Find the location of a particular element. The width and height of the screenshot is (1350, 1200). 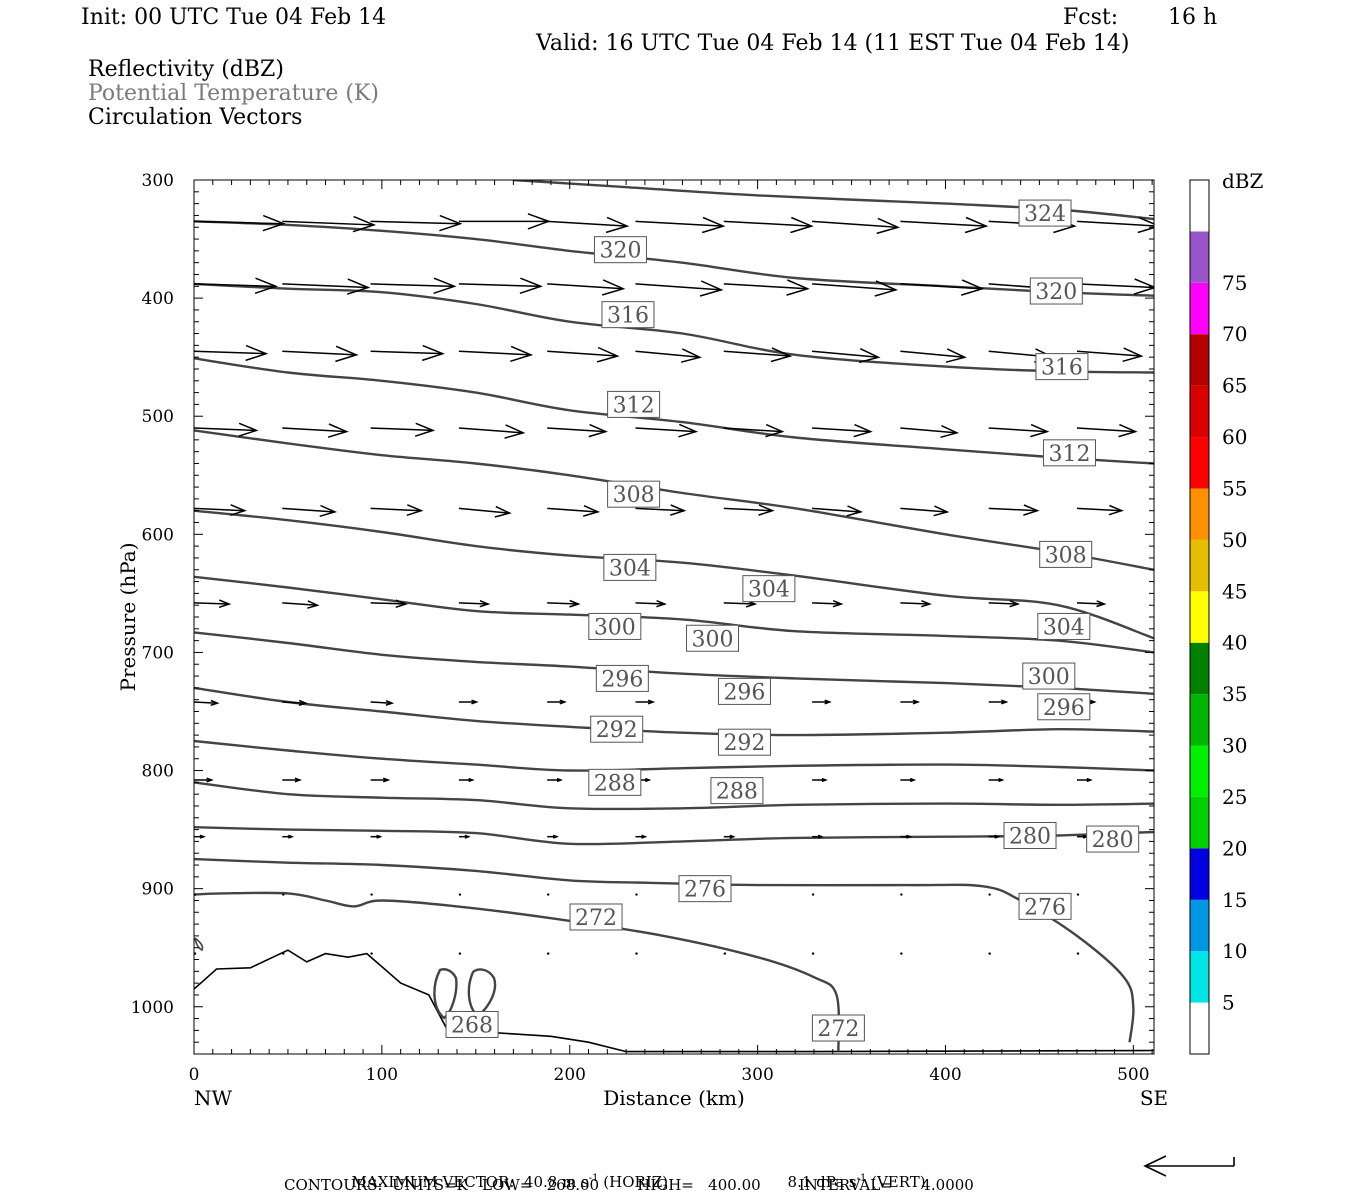

x-tick-label: 0 is located at coordinates (194, 1075).